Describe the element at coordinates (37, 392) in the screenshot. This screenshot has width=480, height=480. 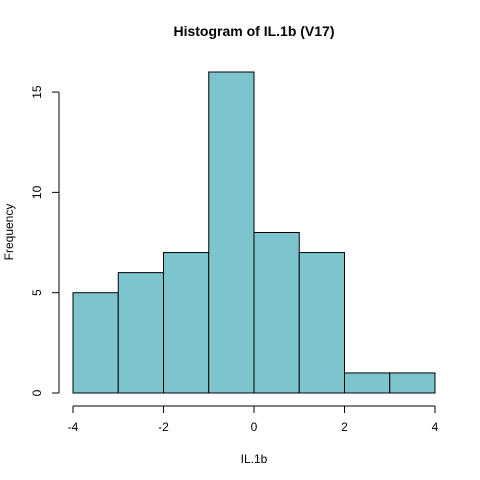
I see `y-tick-label: 0` at that location.